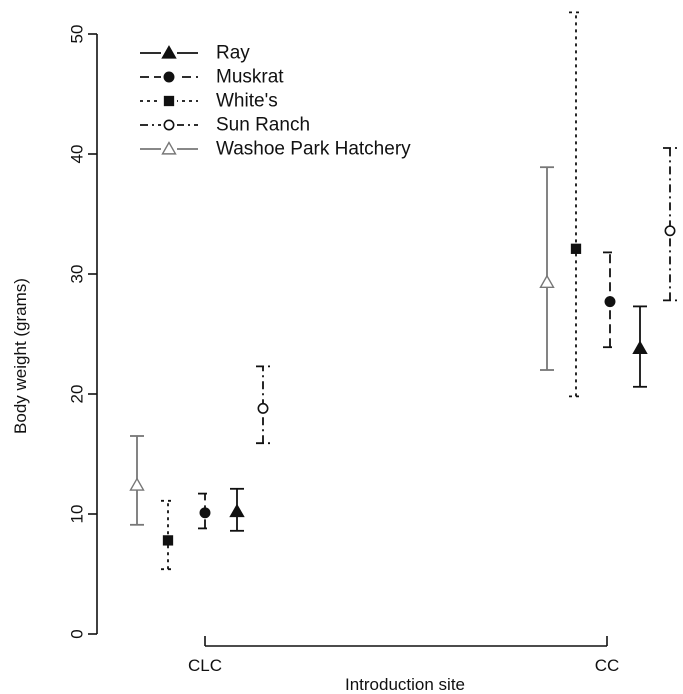  What do you see at coordinates (195, 53) in the screenshot?
I see `legend-item: Ray` at bounding box center [195, 53].